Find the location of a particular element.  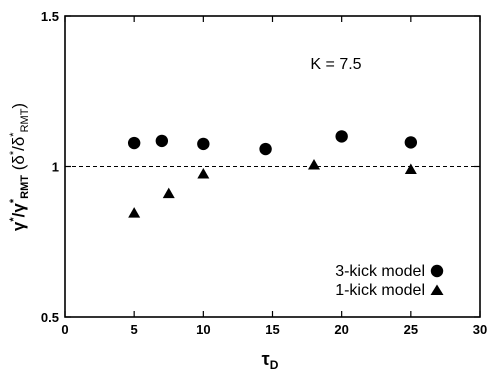

y-label-gamma-rmt-sup: * is located at coordinates (14, 200).